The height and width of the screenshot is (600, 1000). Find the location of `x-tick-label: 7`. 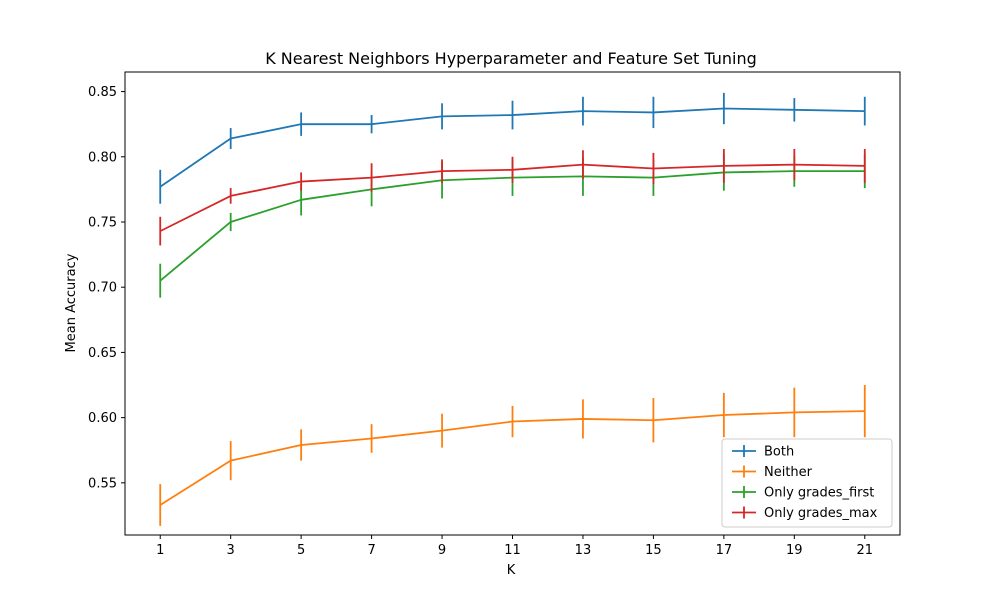

x-tick-label: 7 is located at coordinates (371, 550).